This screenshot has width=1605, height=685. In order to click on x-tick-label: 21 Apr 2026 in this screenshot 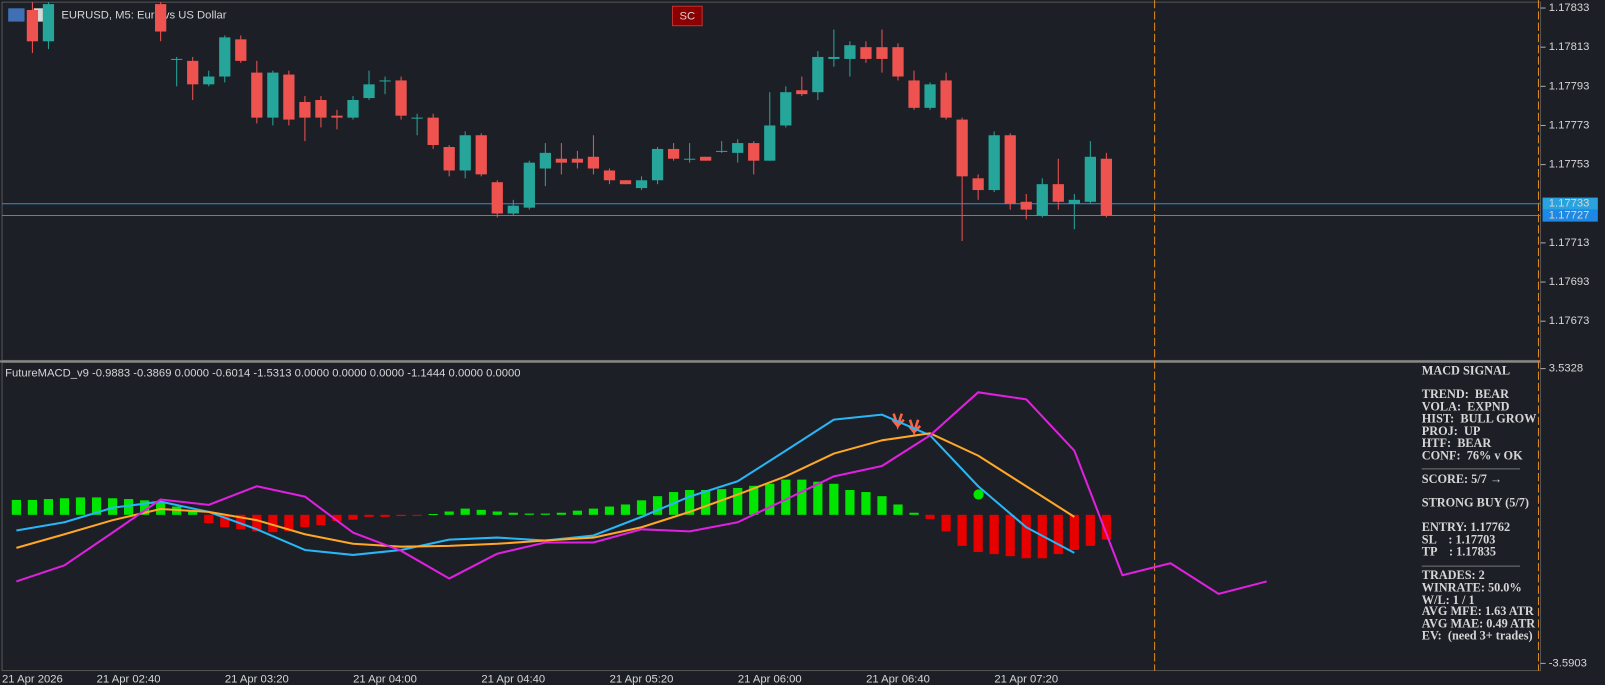, I will do `click(32, 679)`.